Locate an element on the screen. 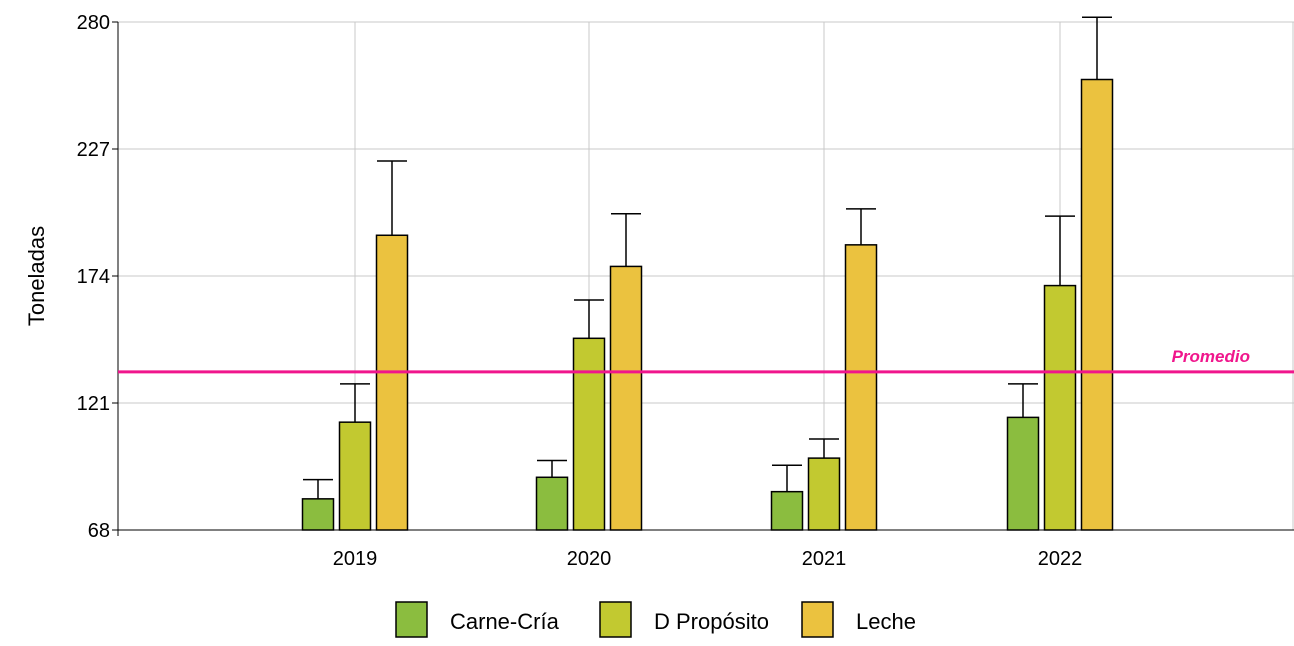  legend: Carne-Cría D Propósito Leche is located at coordinates (655, 619).